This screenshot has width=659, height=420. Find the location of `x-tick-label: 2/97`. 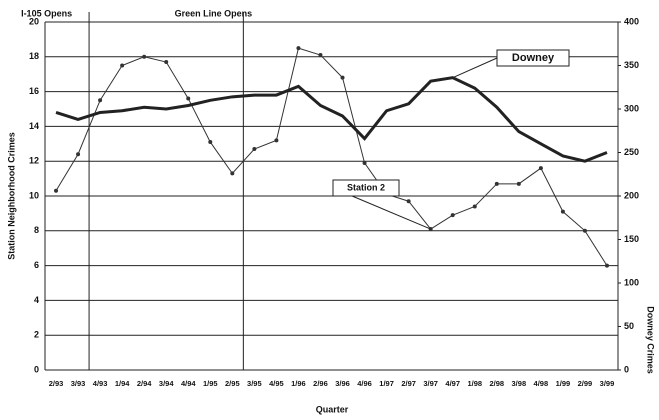

x-tick-label: 2/97 is located at coordinates (408, 383).